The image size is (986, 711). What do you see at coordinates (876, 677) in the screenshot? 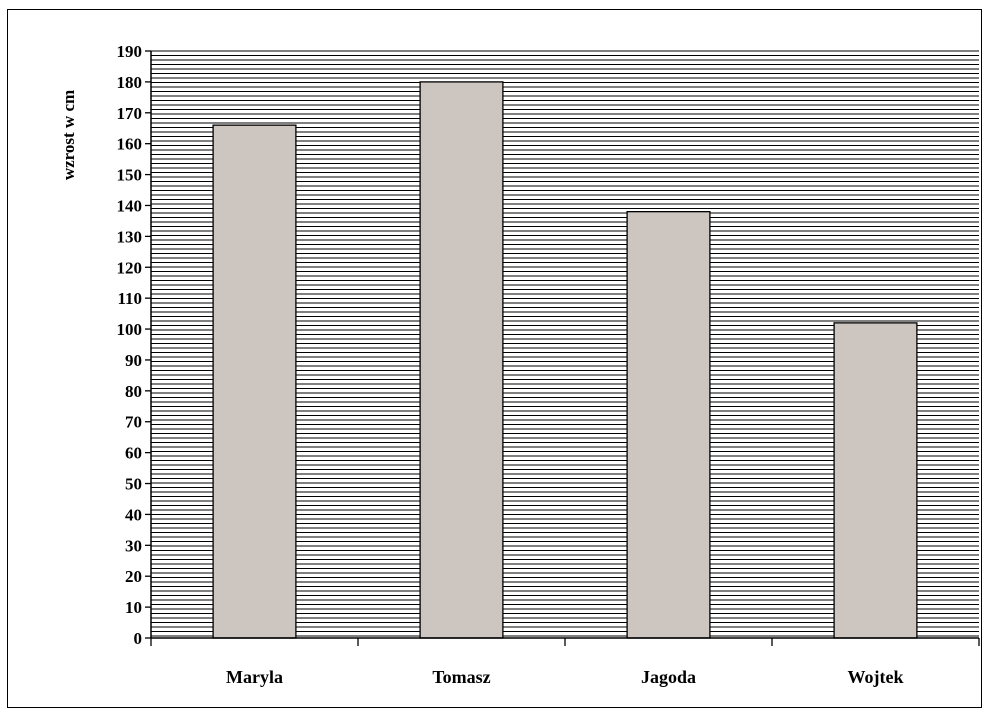
I see `x-tick-label-wojtek: Wojtek` at bounding box center [876, 677].